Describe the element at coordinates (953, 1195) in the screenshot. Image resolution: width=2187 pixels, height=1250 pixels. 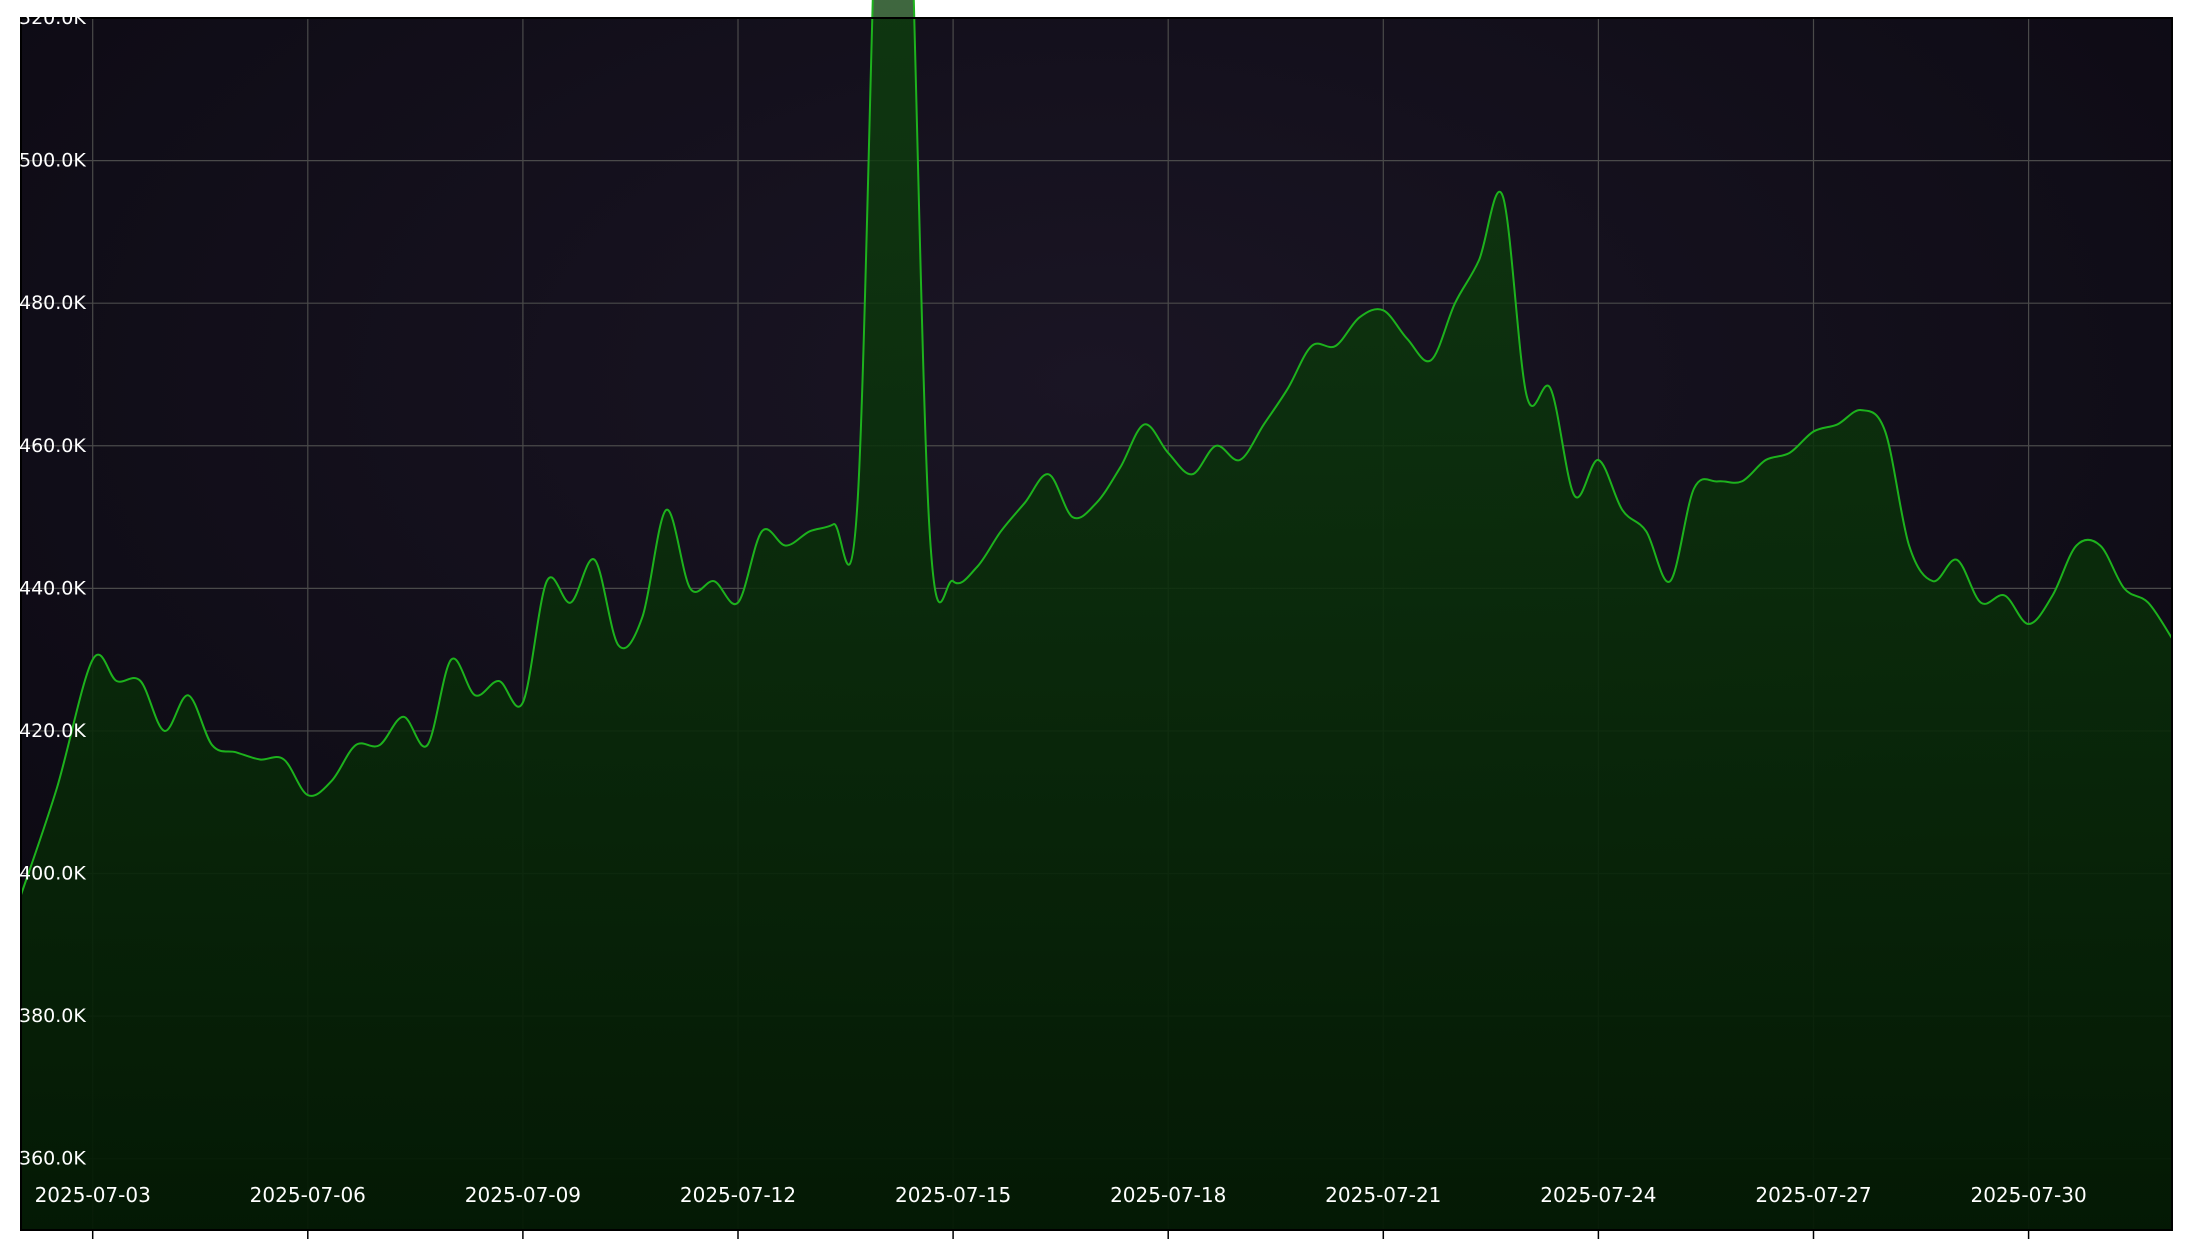
I see `x-tick-label: 2025-07-15` at that location.